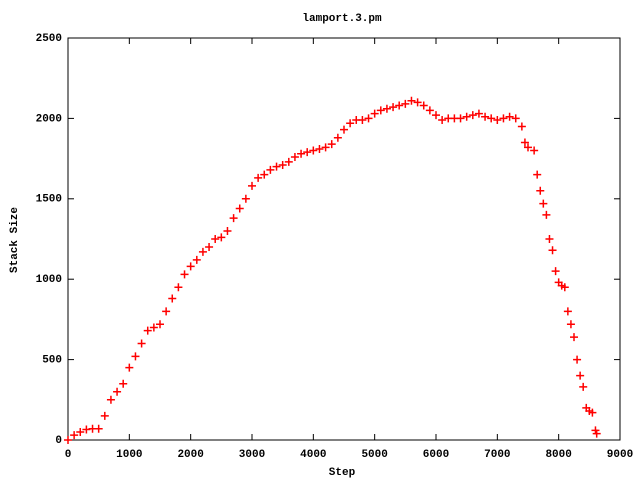 This screenshot has width=640, height=480. Describe the element at coordinates (342, 473) in the screenshot. I see `x-axis-label: Step` at that location.